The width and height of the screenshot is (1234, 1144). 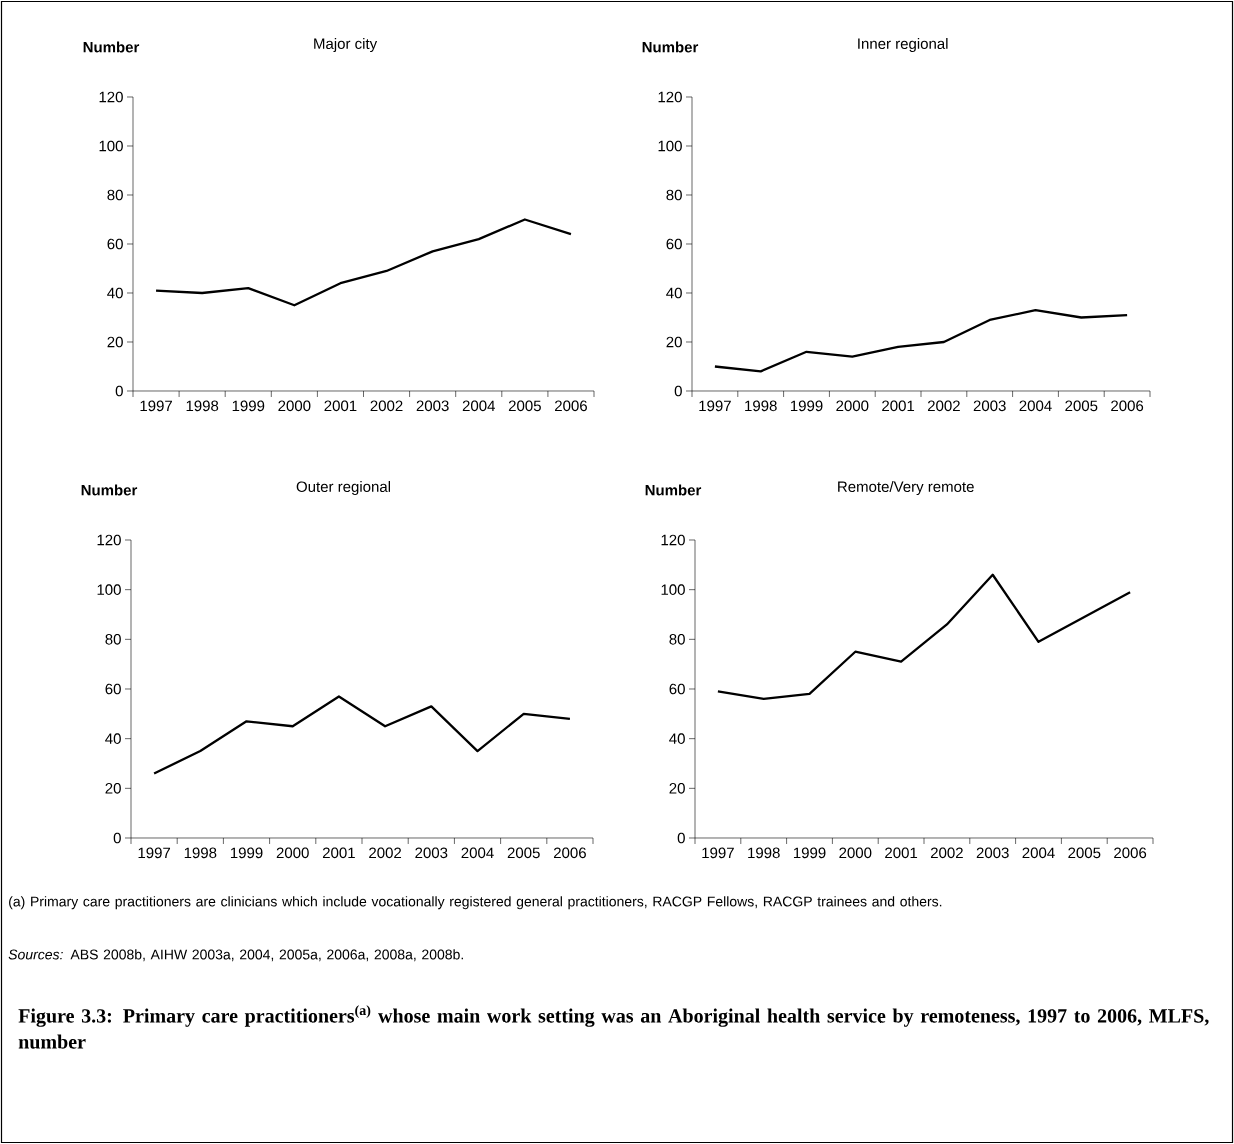 I want to click on text: Sources: ABS 2008b, AIHW 2003a, 2004, 2005a, 2006a, 2008a, 2008b., so click(x=235, y=955).